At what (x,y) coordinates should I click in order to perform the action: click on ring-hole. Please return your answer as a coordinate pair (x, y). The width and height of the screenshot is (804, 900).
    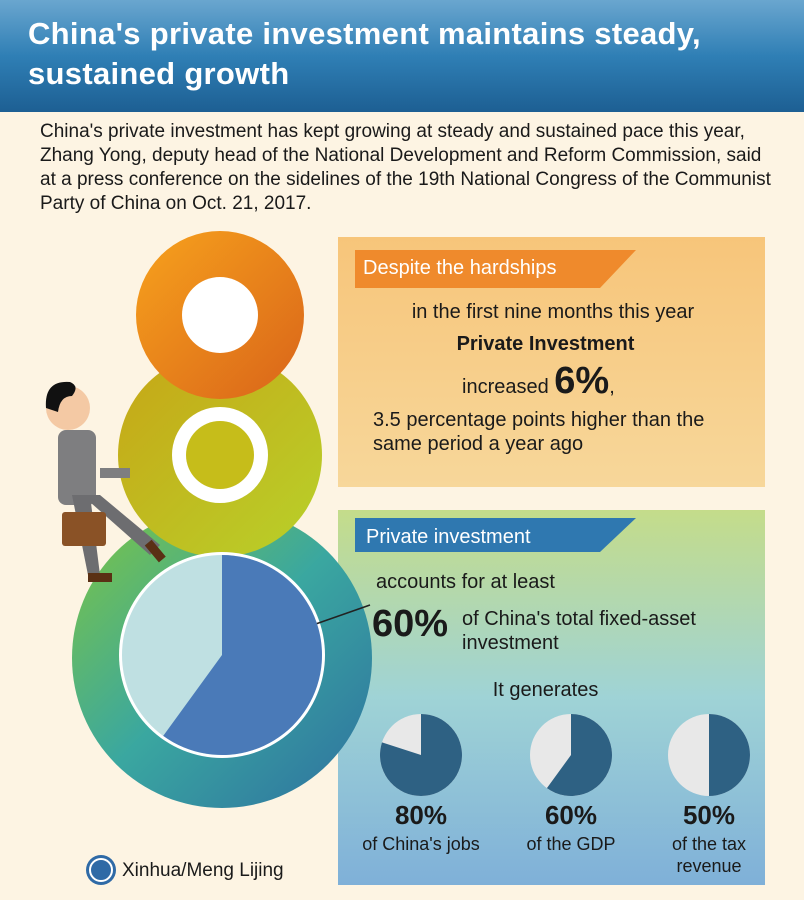
    Looking at the image, I should click on (220, 315).